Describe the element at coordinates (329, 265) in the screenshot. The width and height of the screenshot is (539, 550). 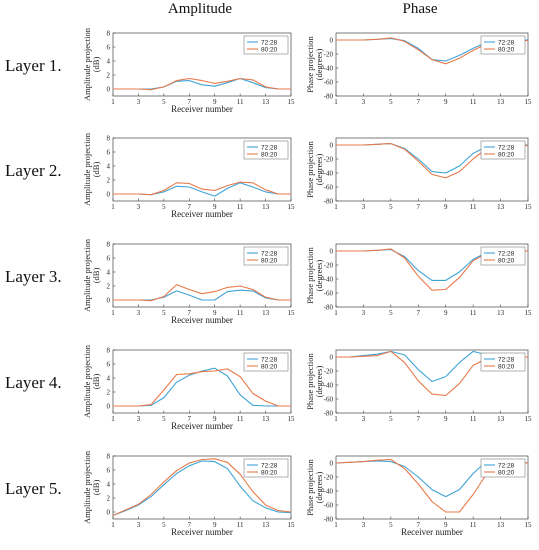
I see `y-tick-label: -20` at that location.